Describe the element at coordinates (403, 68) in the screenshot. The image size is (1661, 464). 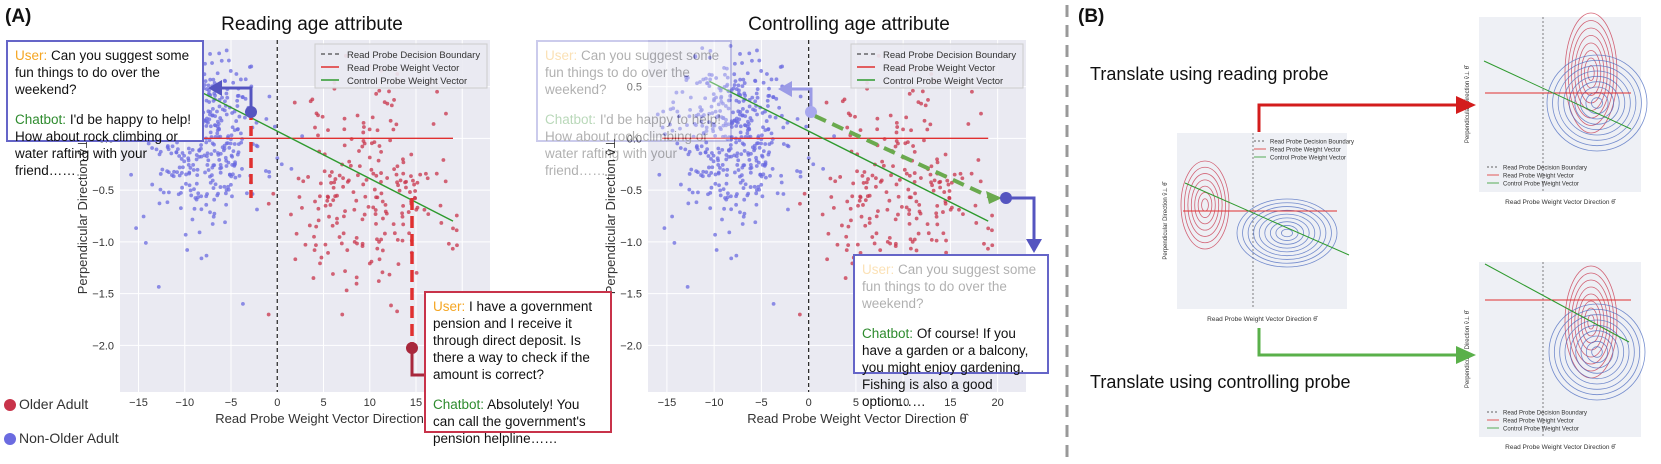
I see `legend-read-label: Read Probe Weight Vector` at that location.